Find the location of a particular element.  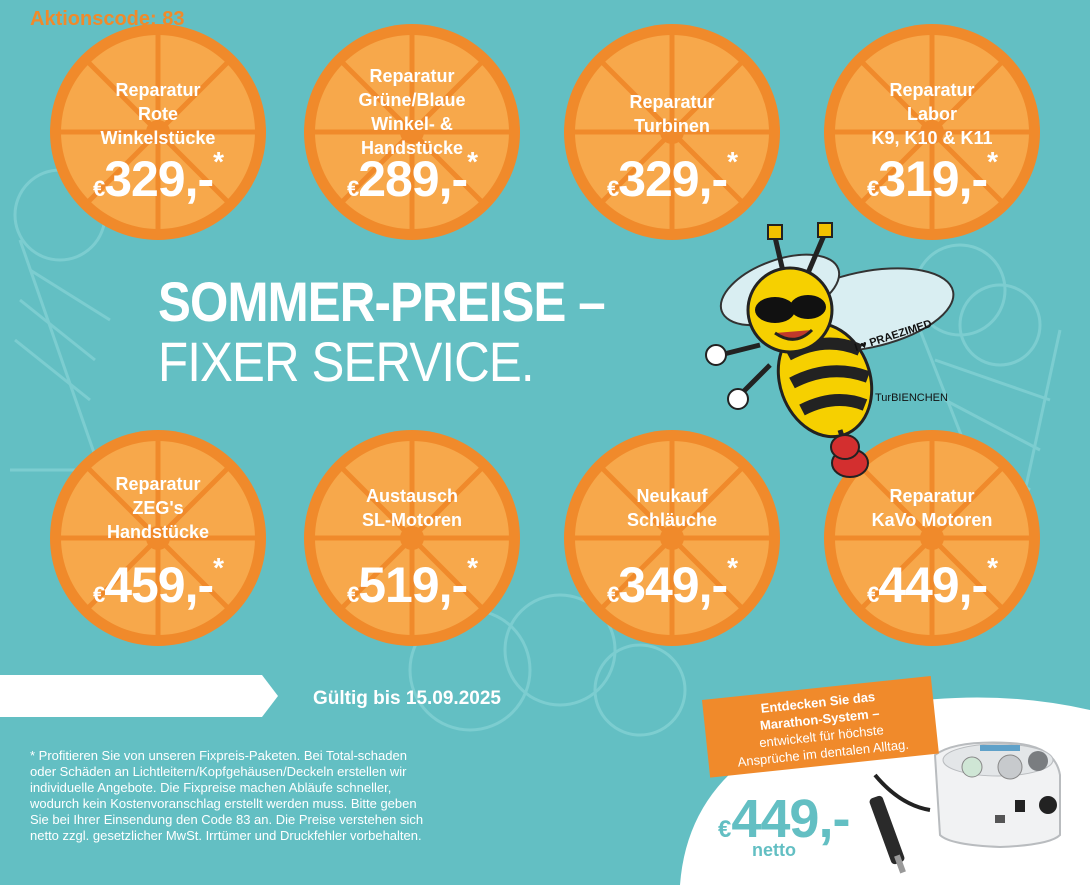

promo-netto: netto is located at coordinates (774, 850).